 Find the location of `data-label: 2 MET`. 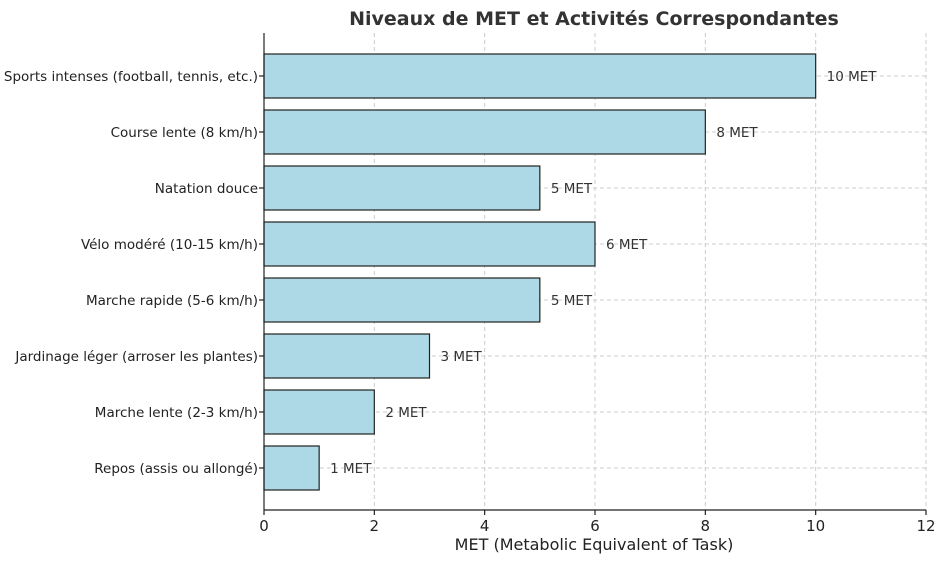

data-label: 2 MET is located at coordinates (406, 413).